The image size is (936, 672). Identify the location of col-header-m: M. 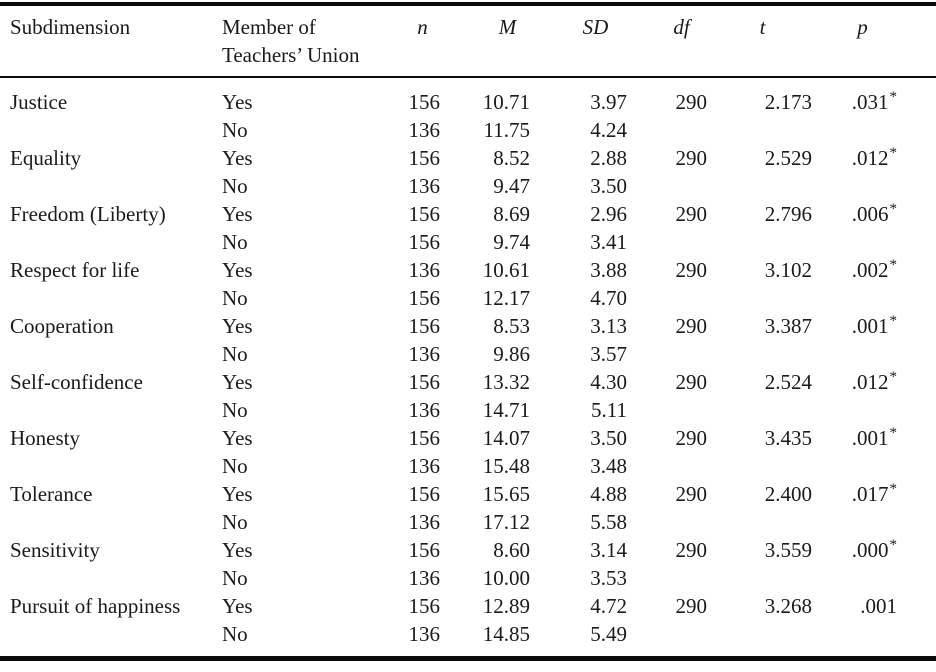
(488, 42).